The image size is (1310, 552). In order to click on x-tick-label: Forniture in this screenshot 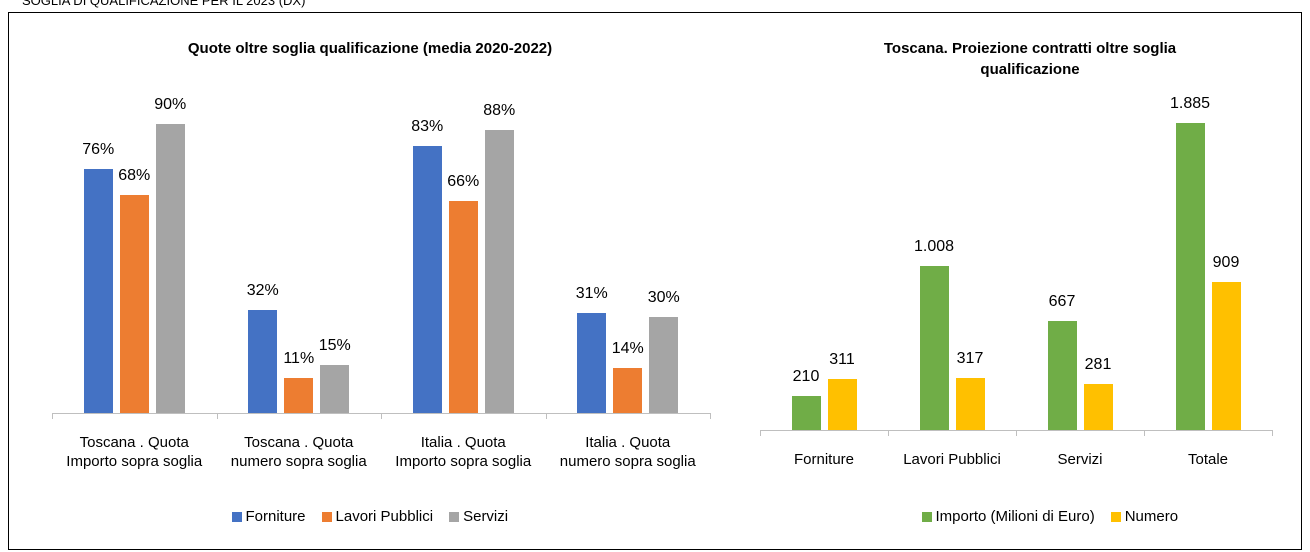, I will do `click(824, 459)`.